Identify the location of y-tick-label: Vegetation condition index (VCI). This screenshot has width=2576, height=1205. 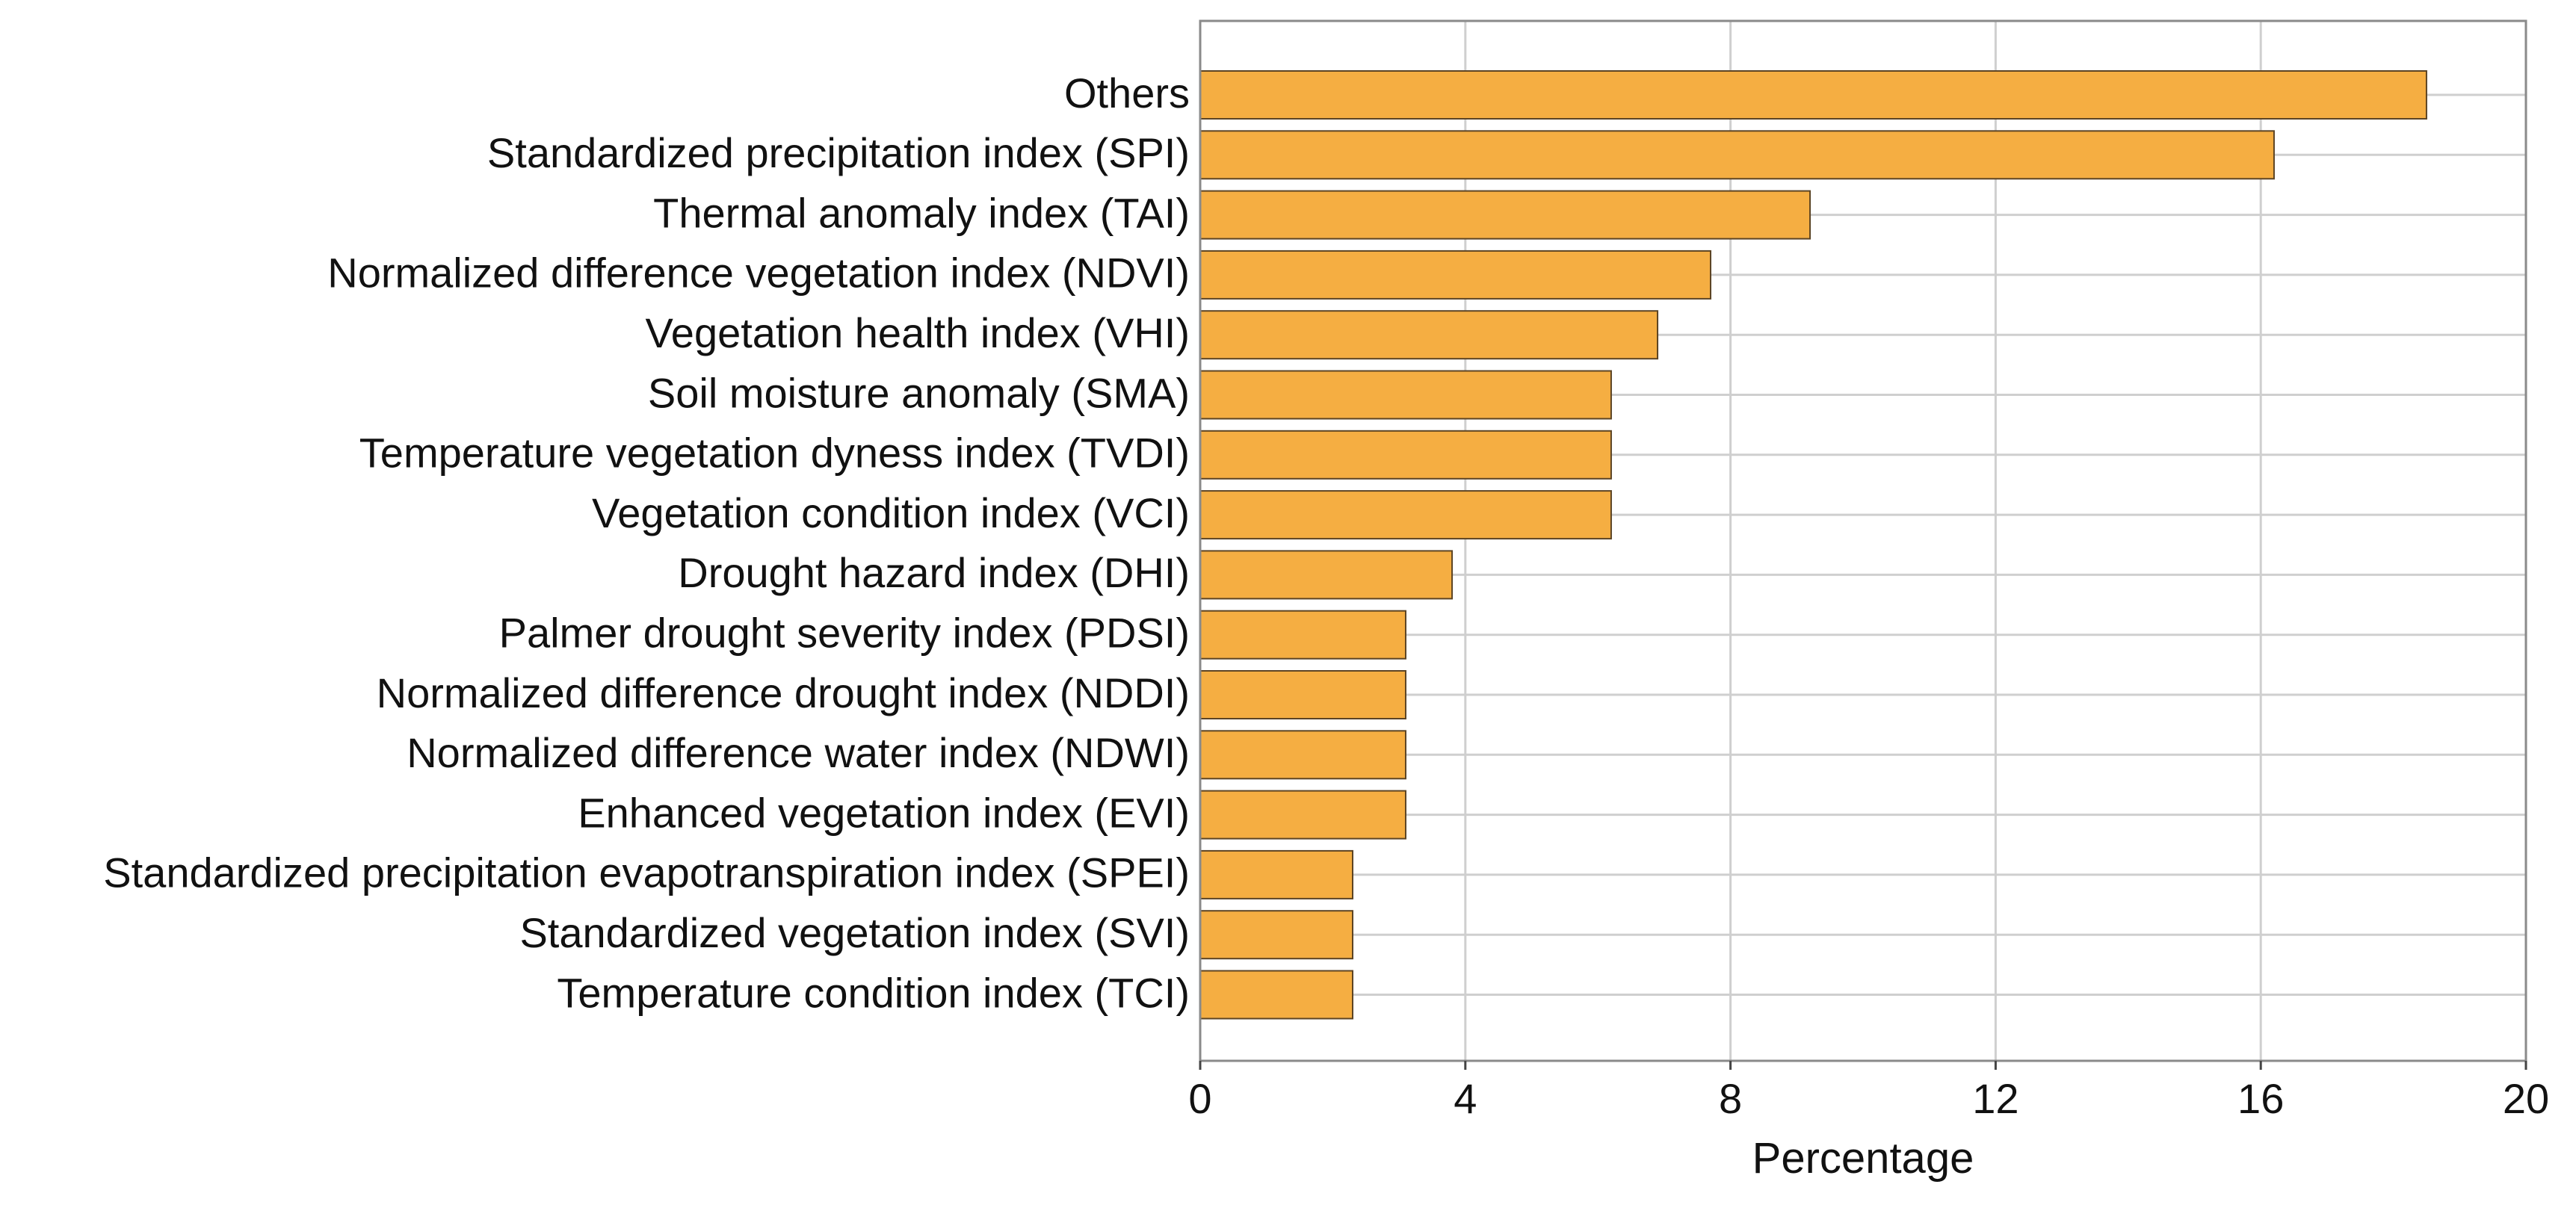
(891, 512).